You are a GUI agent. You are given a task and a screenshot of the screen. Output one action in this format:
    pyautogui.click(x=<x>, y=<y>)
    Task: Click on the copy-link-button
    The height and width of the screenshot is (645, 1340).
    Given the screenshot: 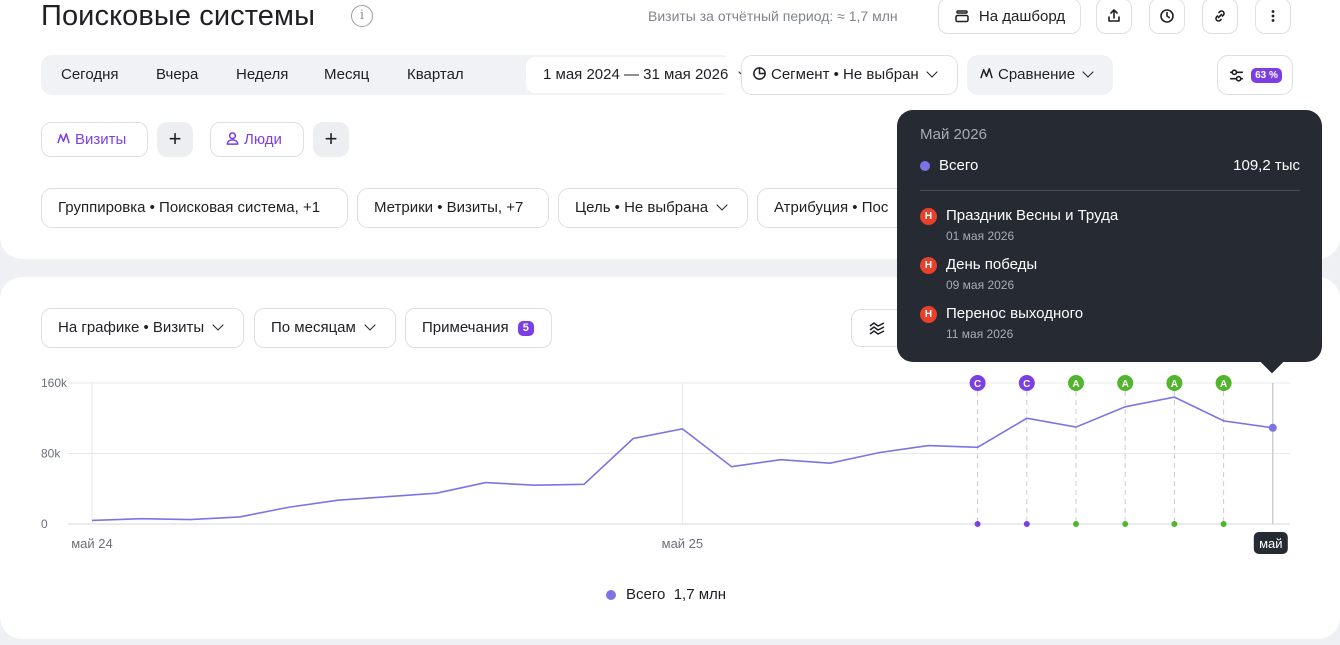 What is the action you would take?
    pyautogui.click(x=1220, y=17)
    